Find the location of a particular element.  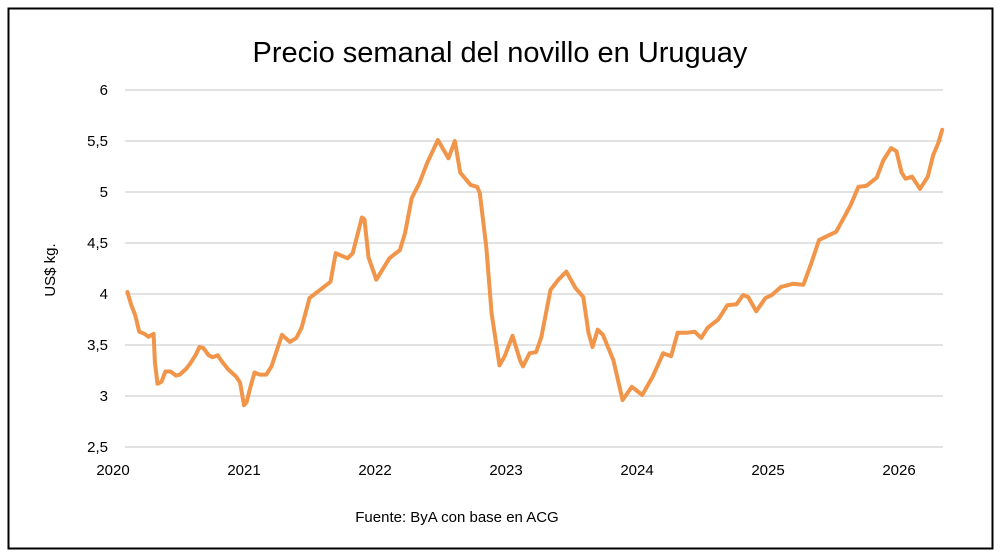

x-tick-label: 2026 is located at coordinates (898, 470).